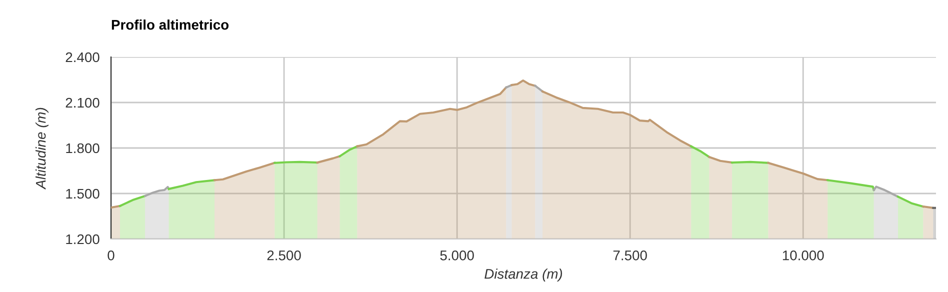 The image size is (948, 292). I want to click on y-tick-label: 2.400, so click(83, 57).